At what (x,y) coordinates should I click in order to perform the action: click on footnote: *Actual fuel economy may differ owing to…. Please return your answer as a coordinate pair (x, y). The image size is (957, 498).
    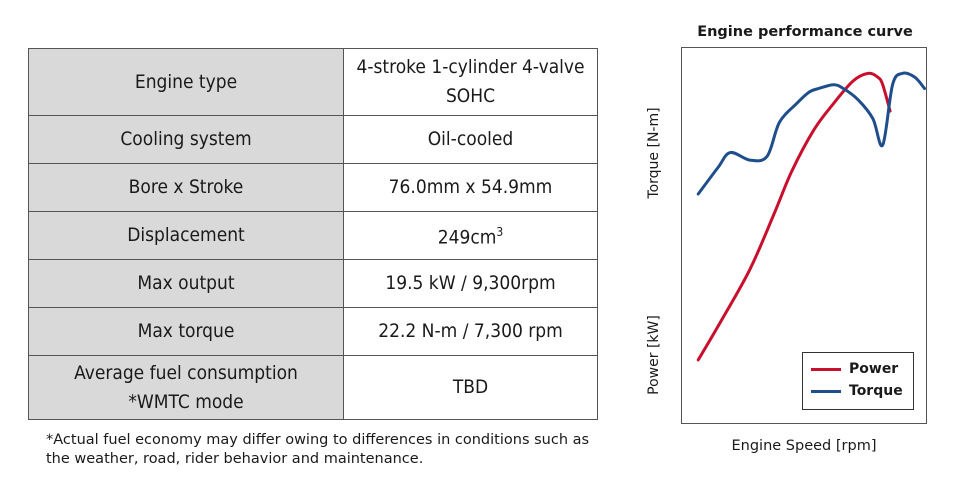
    Looking at the image, I should click on (318, 449).